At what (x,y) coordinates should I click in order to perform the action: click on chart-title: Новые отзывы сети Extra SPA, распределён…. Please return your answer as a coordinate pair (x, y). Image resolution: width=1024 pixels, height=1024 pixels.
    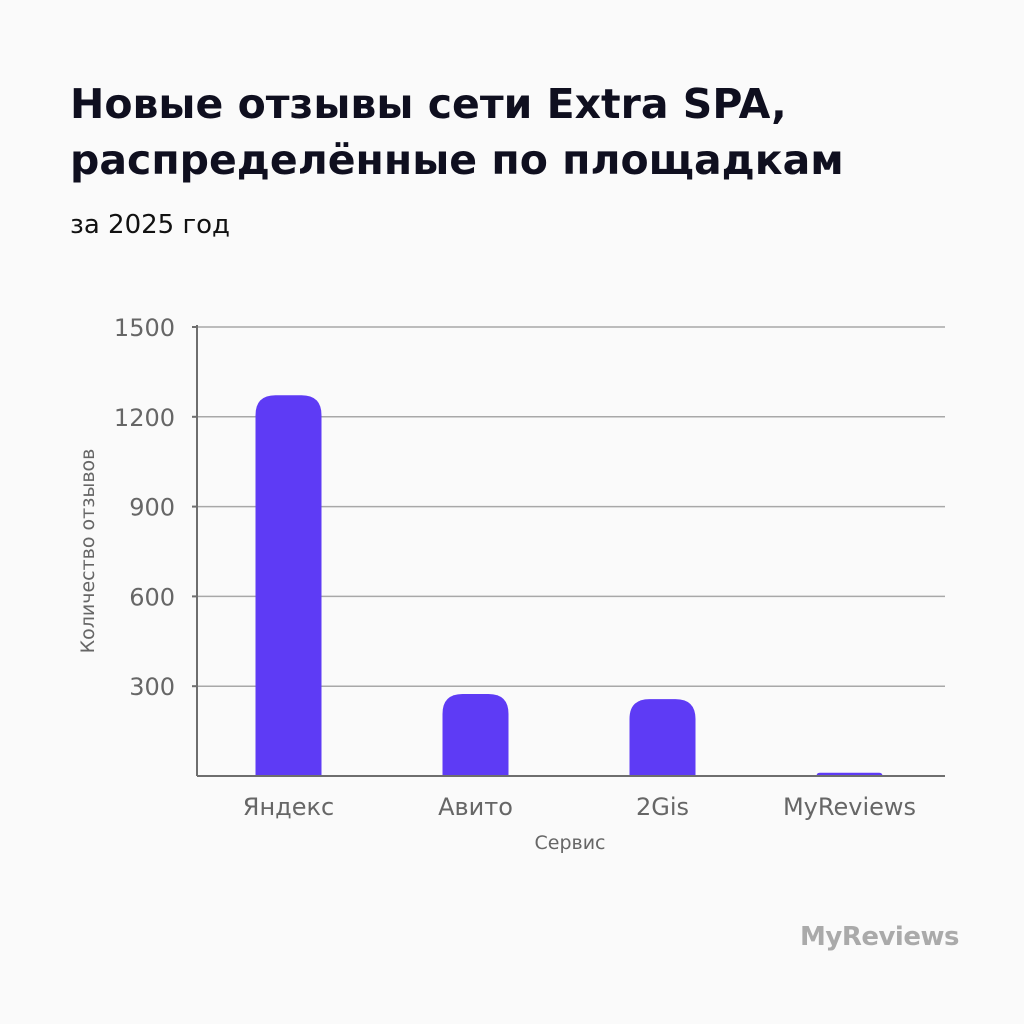
    Looking at the image, I should click on (457, 132).